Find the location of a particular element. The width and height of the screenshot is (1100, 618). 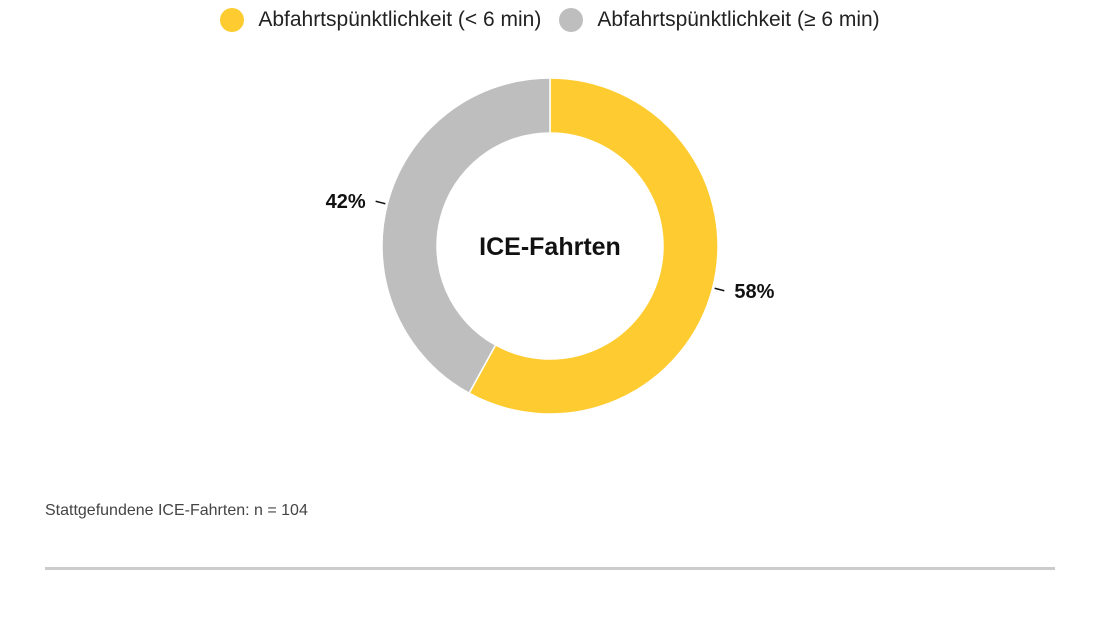

legend-item-delayed: Abfahrtspünktlichkeit (≥ 6 min) is located at coordinates (719, 20).